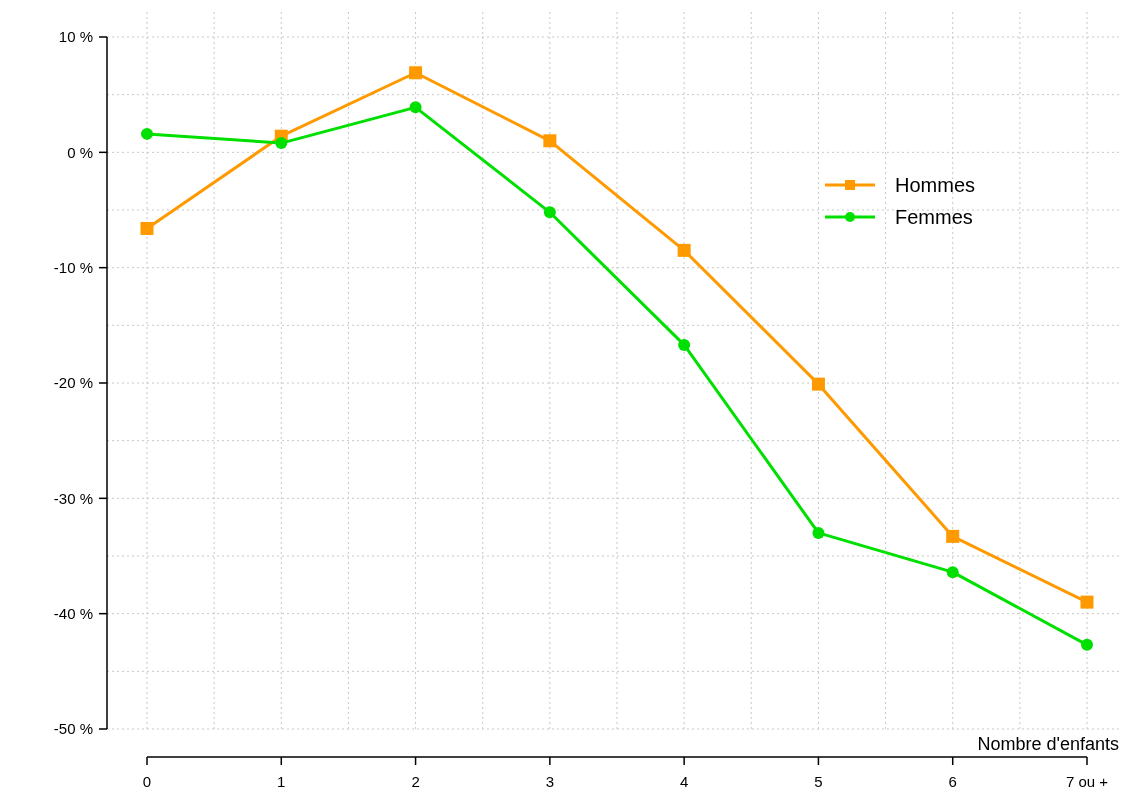 The image size is (1127, 808). I want to click on y-tick-label: -20 %, so click(73, 383).